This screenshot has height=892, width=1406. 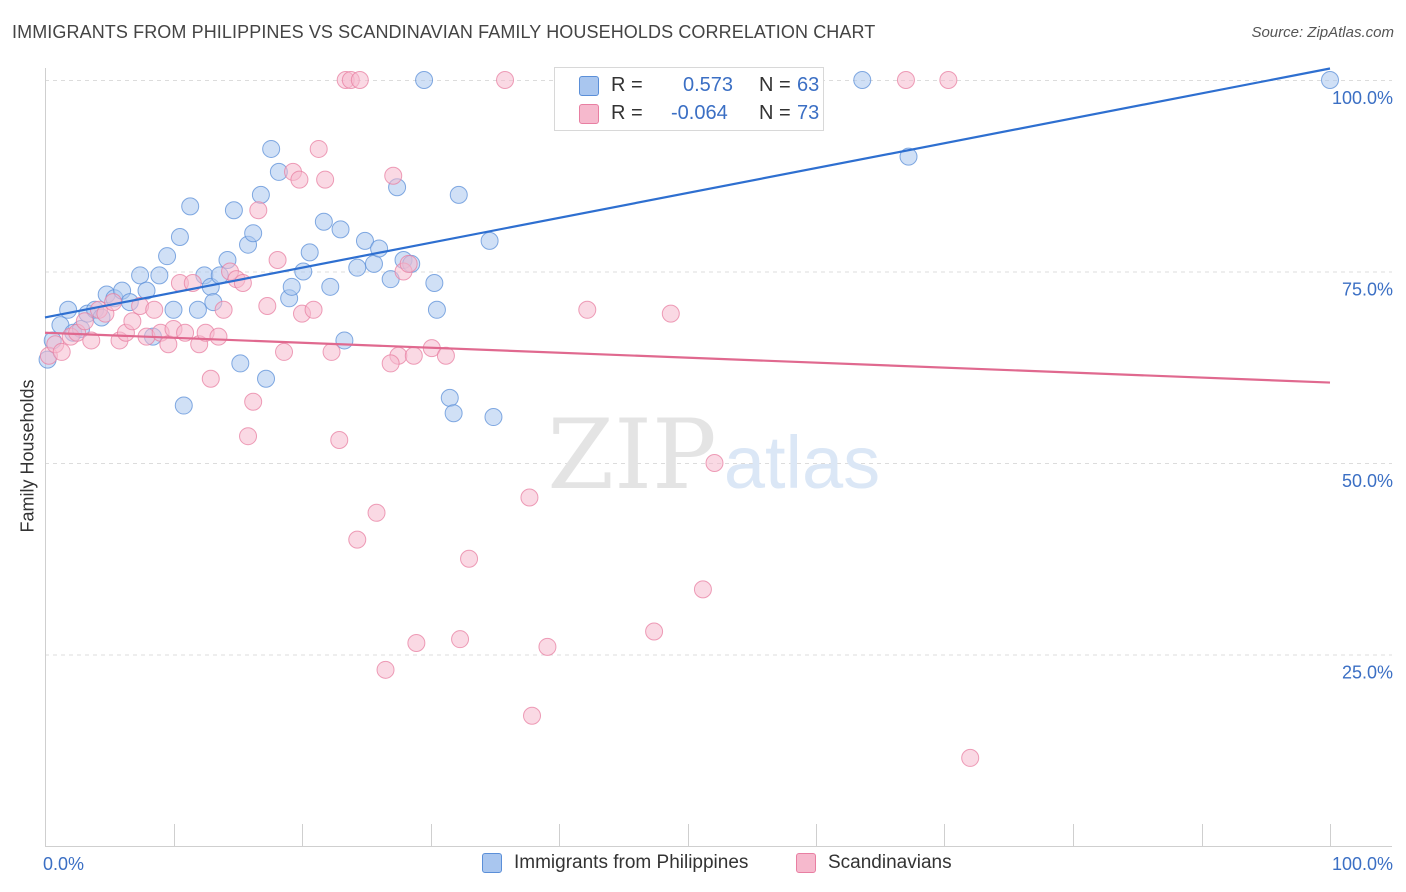 What do you see at coordinates (1367, 290) in the screenshot?
I see `y-tick-label: 75.0%` at bounding box center [1367, 290].